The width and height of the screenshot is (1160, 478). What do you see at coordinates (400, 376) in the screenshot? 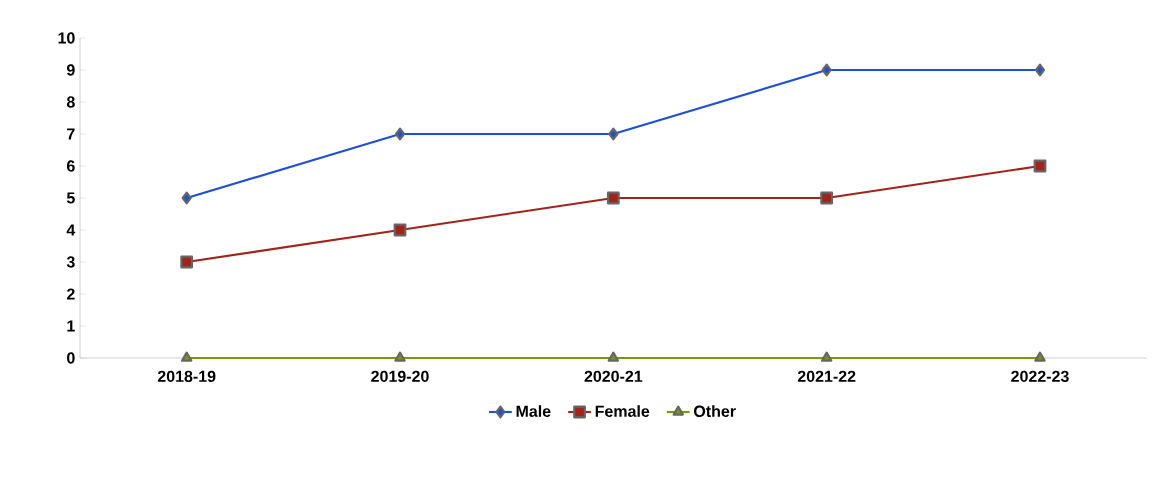
I see `x-tick-label: 2019-20` at bounding box center [400, 376].